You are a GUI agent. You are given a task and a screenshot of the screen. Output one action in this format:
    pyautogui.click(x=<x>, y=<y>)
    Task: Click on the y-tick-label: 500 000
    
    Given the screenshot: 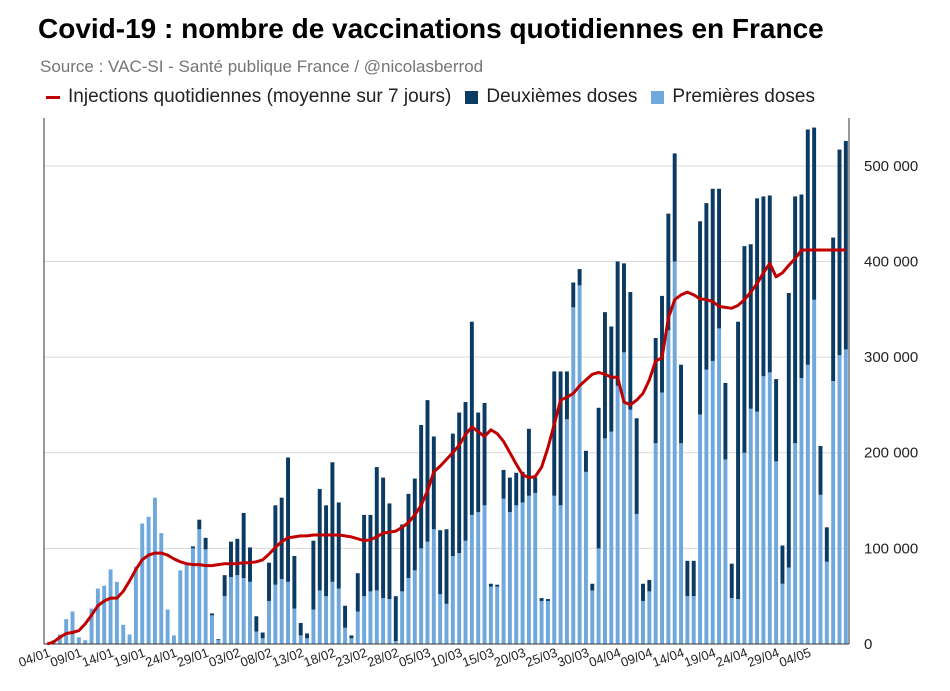 What is the action you would take?
    pyautogui.click(x=891, y=166)
    